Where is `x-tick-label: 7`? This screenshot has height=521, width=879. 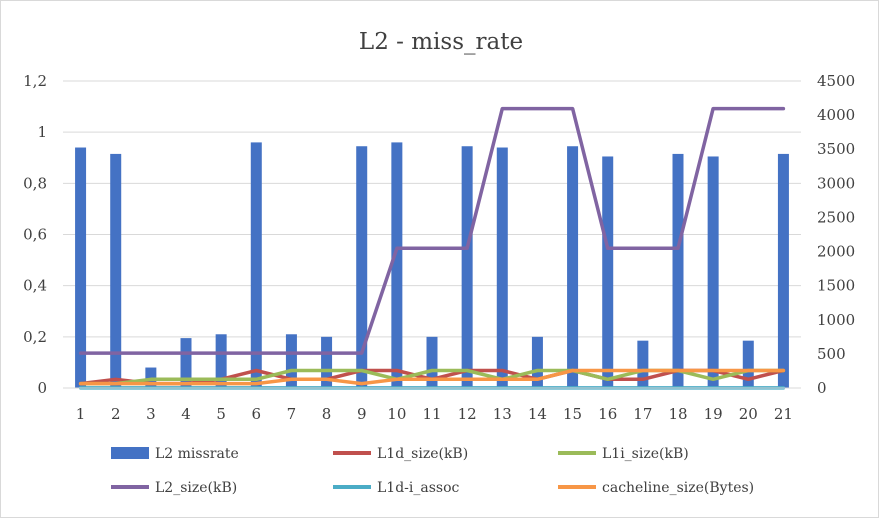
x-tick-label: 7 is located at coordinates (292, 414).